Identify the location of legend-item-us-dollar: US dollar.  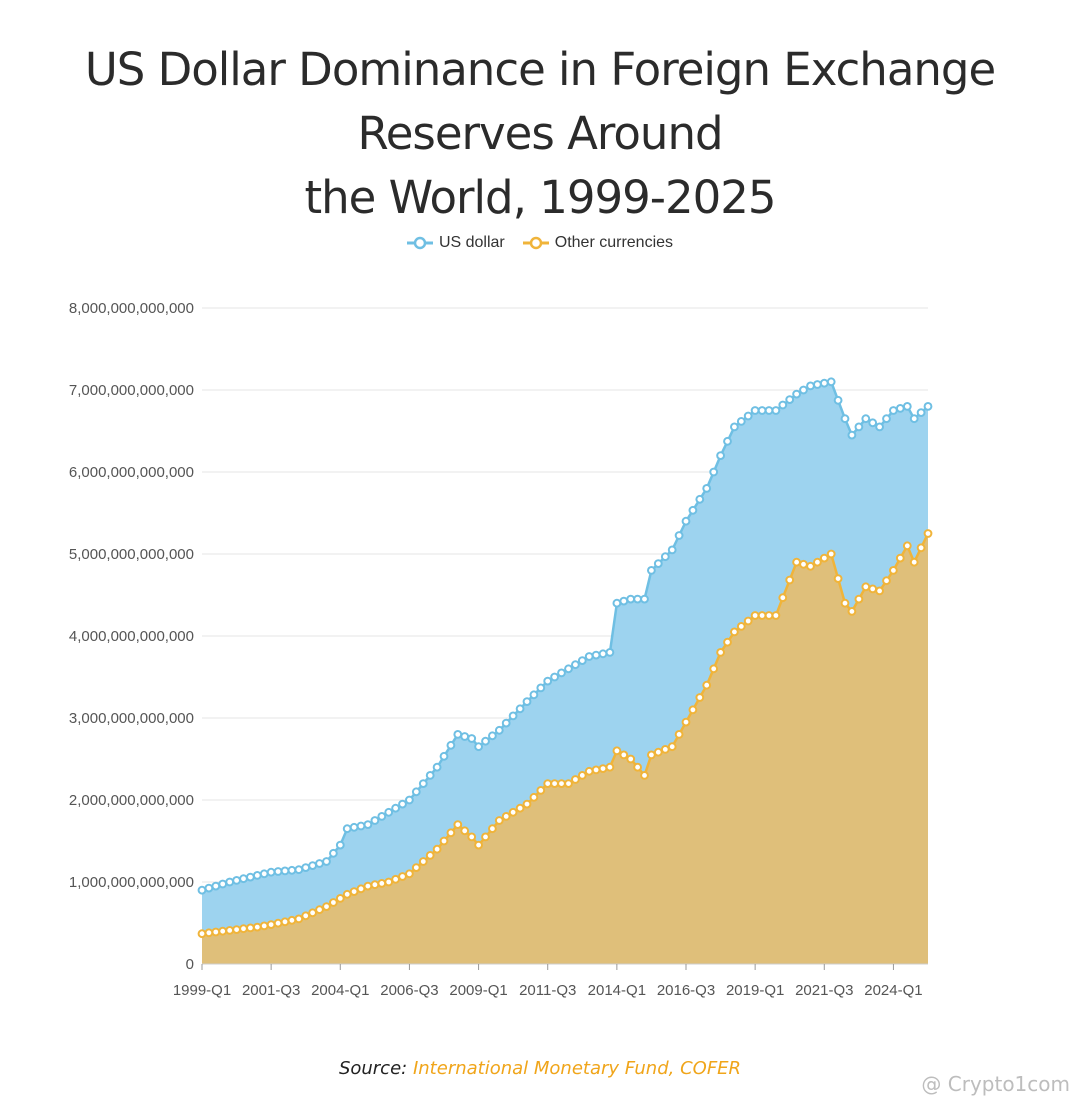
(455, 243).